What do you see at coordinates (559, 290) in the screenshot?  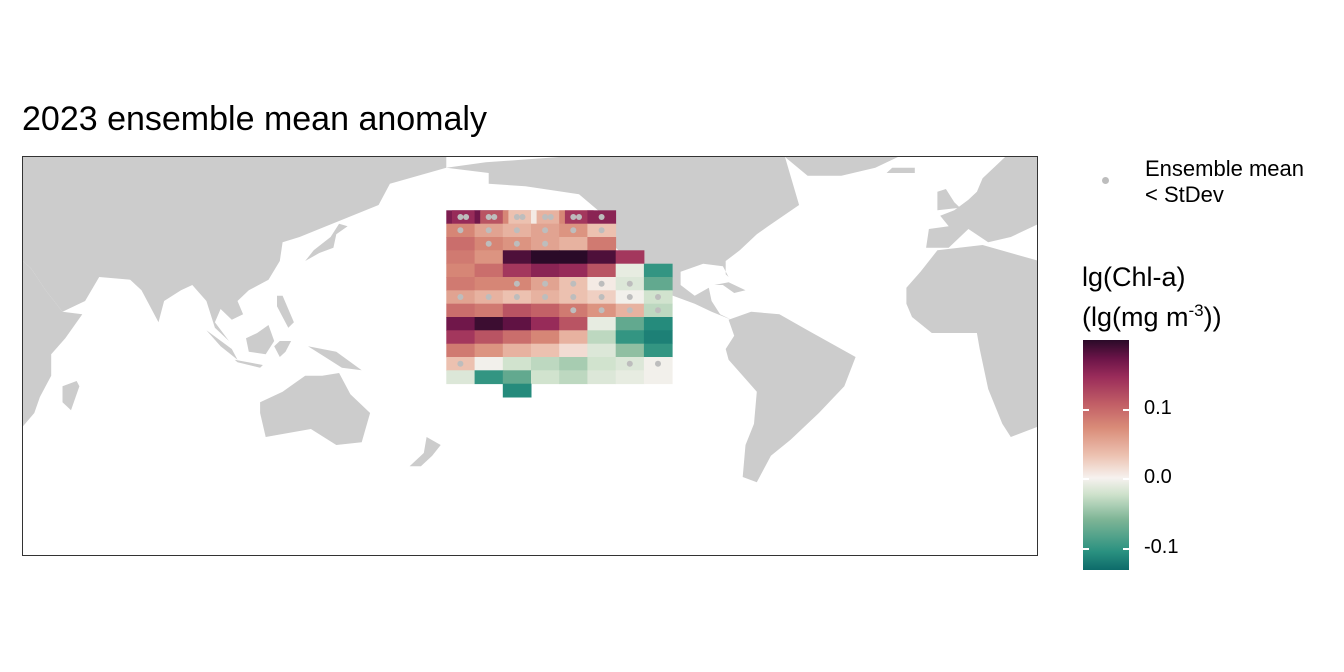 I see `stdev-dots` at bounding box center [559, 290].